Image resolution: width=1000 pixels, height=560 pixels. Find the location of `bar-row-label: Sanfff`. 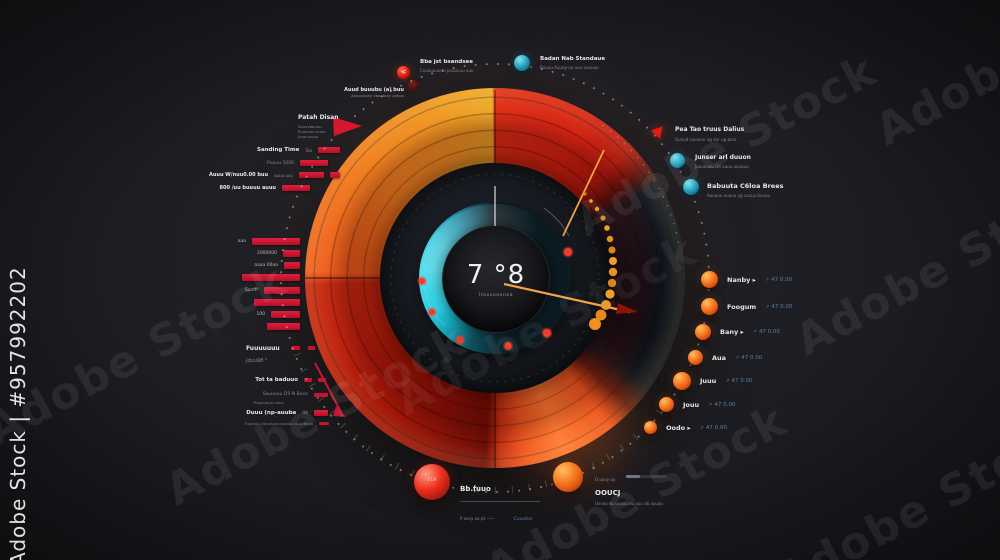

bar-row-label: Sanfff is located at coordinates (251, 290).